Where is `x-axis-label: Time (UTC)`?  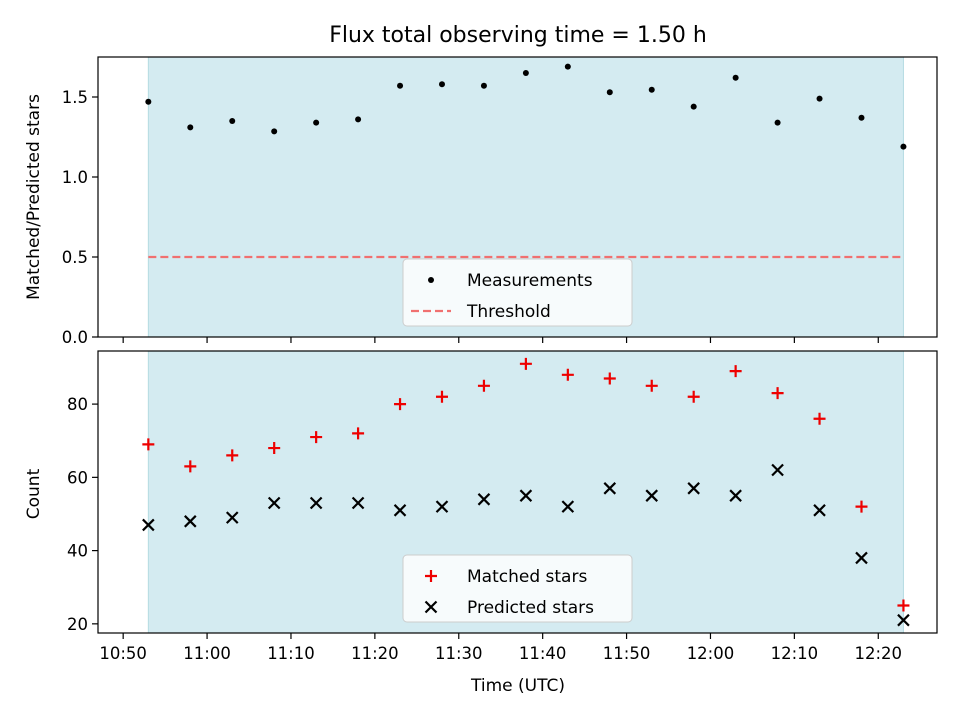 x-axis-label: Time (UTC) is located at coordinates (517, 686).